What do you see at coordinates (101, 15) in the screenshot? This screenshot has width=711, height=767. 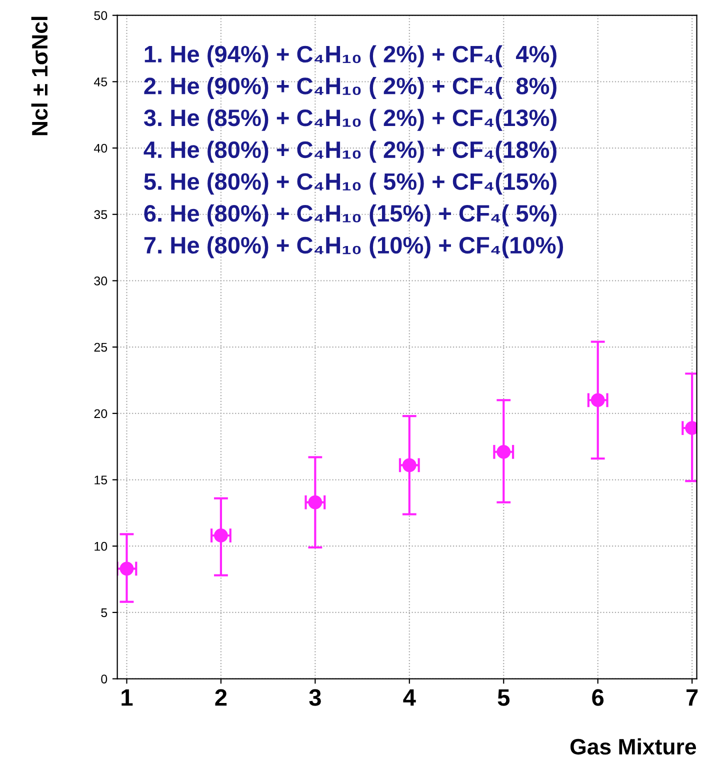 I see `y-tick-label: 50` at bounding box center [101, 15].